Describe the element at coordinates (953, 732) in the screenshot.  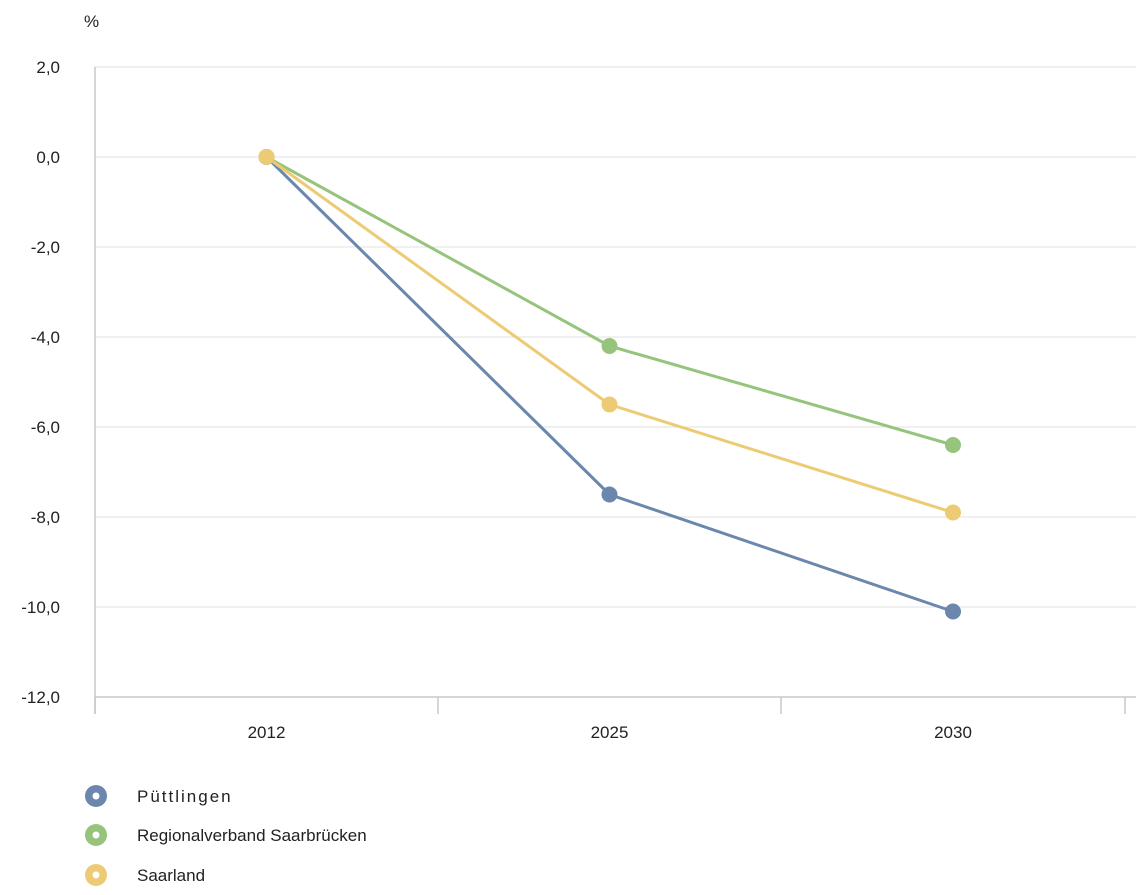
I see `x-tick-label: 2030` at that location.